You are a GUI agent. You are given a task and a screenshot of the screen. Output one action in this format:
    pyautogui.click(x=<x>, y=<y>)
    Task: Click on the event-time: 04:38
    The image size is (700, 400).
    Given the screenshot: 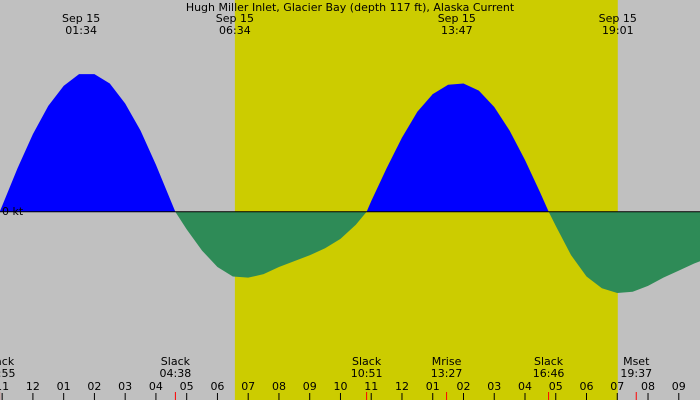 What is the action you would take?
    pyautogui.click(x=176, y=373)
    